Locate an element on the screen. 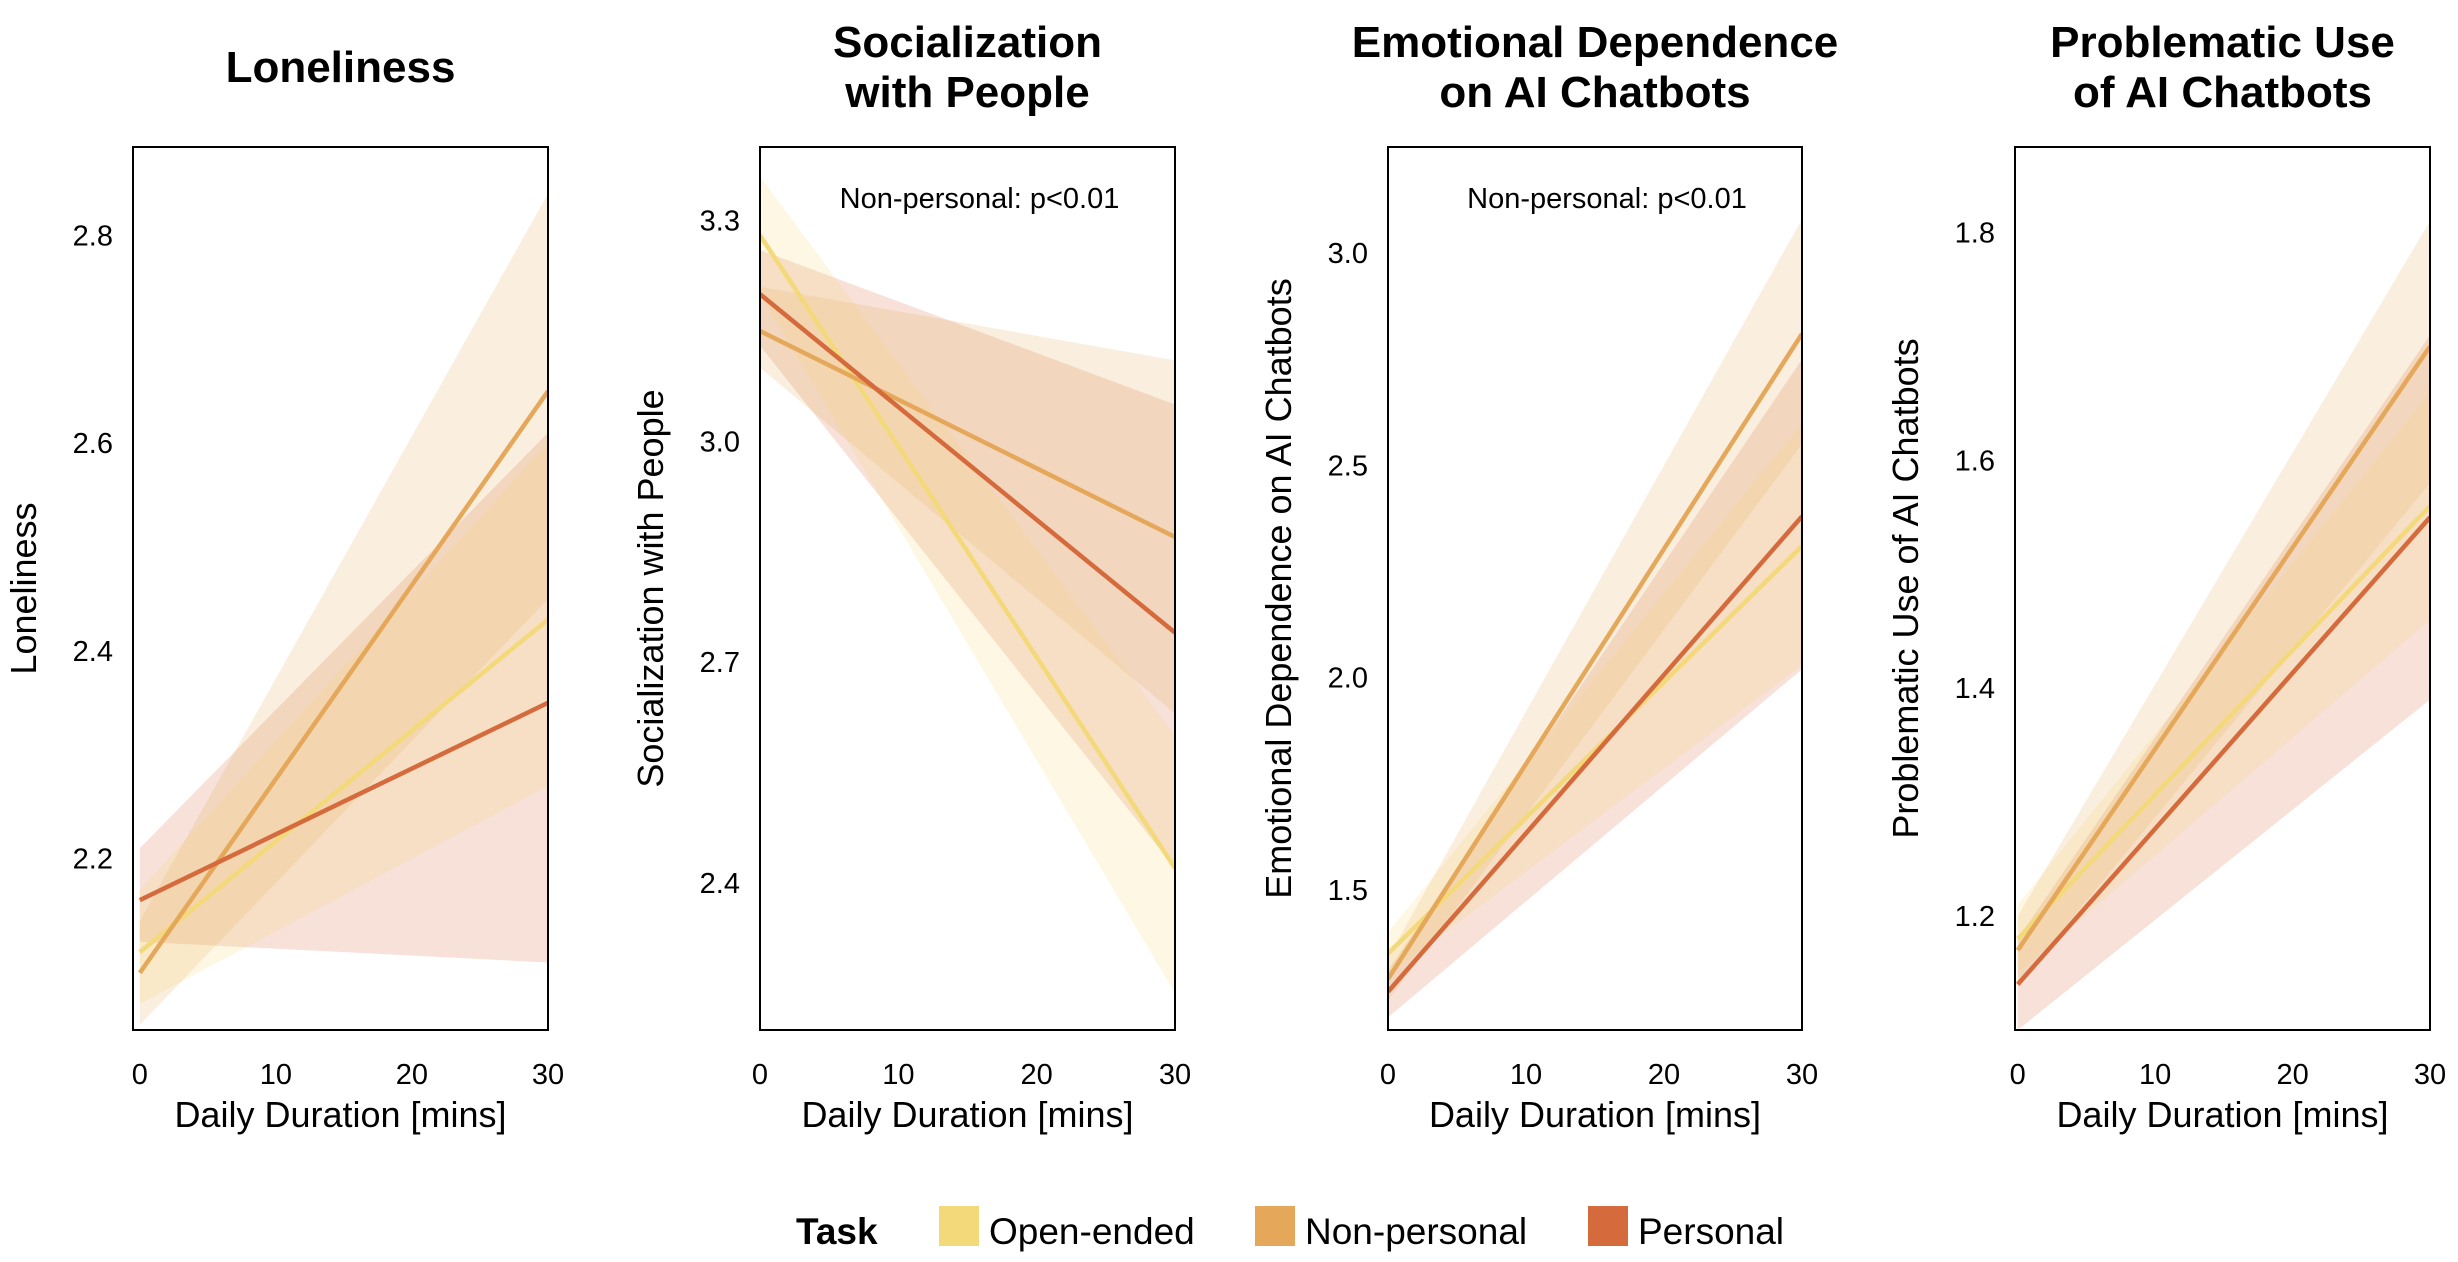 The height and width of the screenshot is (1262, 2458). y-tick-label: 3.3 is located at coordinates (720, 222).